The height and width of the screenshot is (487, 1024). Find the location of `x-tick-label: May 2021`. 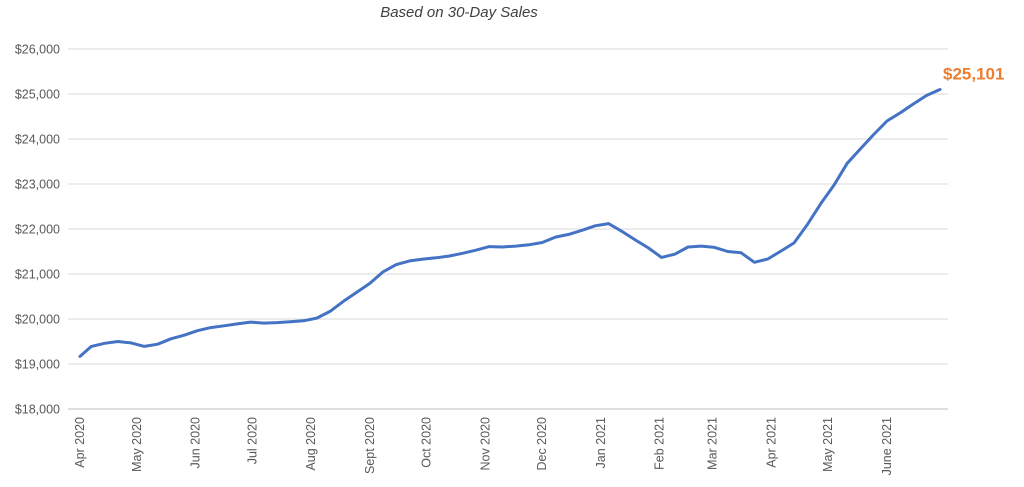

x-tick-label: May 2021 is located at coordinates (828, 444).